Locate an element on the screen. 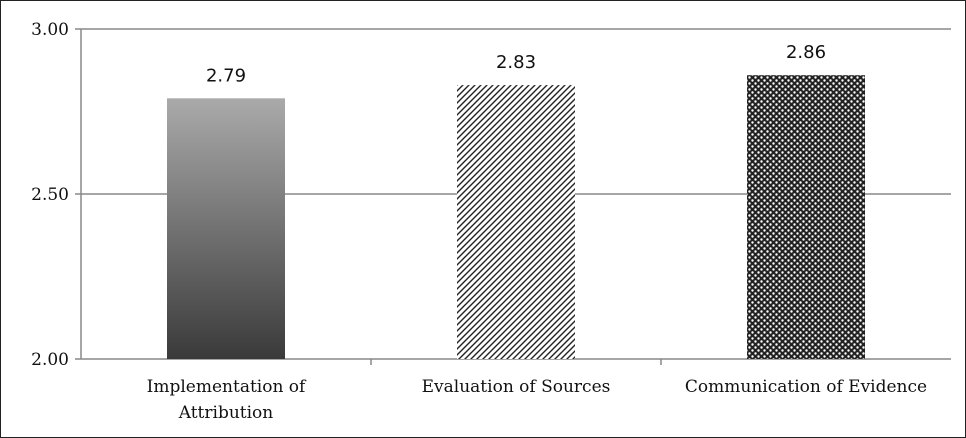 The width and height of the screenshot is (966, 438). category-label-line: Implementation of is located at coordinates (227, 387).